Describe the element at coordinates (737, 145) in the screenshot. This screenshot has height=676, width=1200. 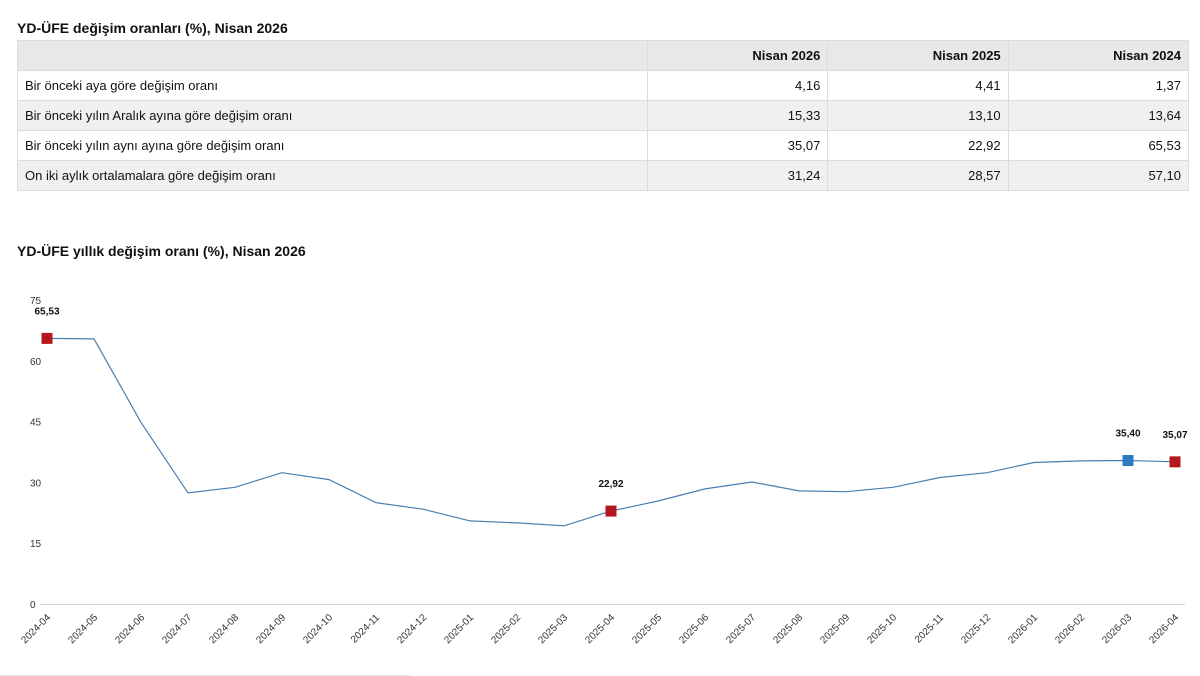
I see `cell-value: 35,07` at that location.